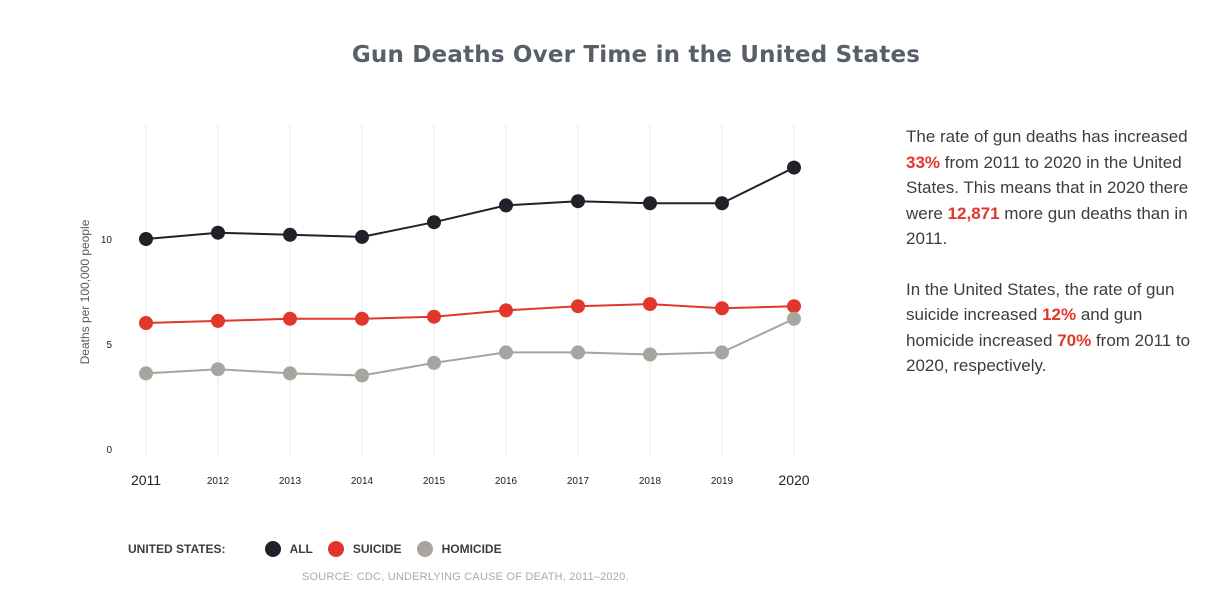 This screenshot has width=1226, height=606. Describe the element at coordinates (793, 480) in the screenshot. I see `x-tick-label: 2020` at that location.